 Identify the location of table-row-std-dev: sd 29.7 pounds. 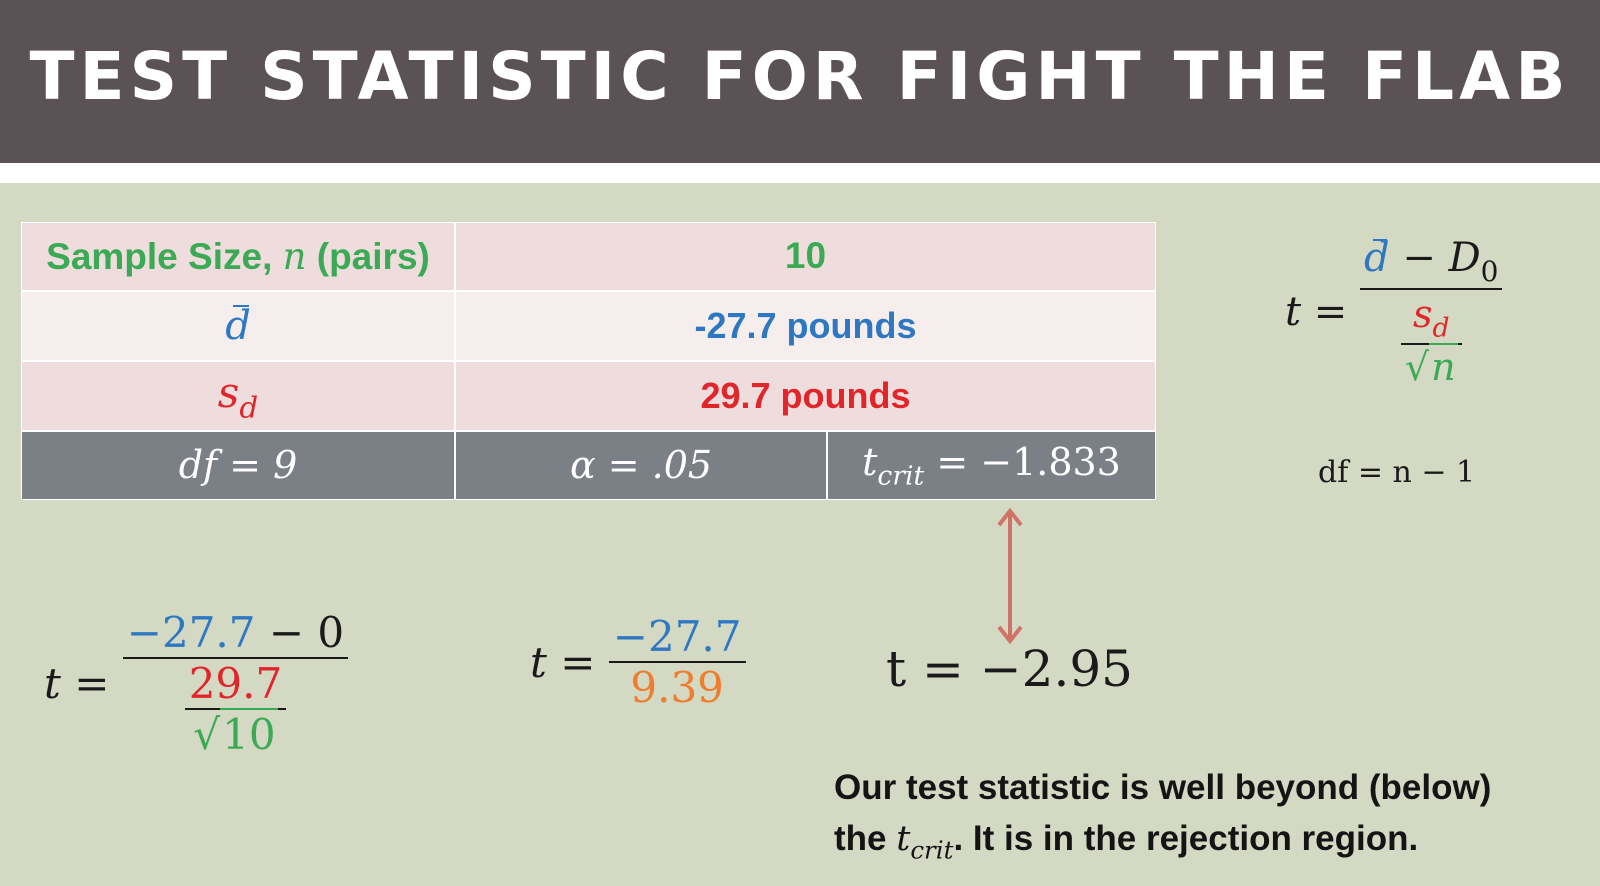
(588, 395).